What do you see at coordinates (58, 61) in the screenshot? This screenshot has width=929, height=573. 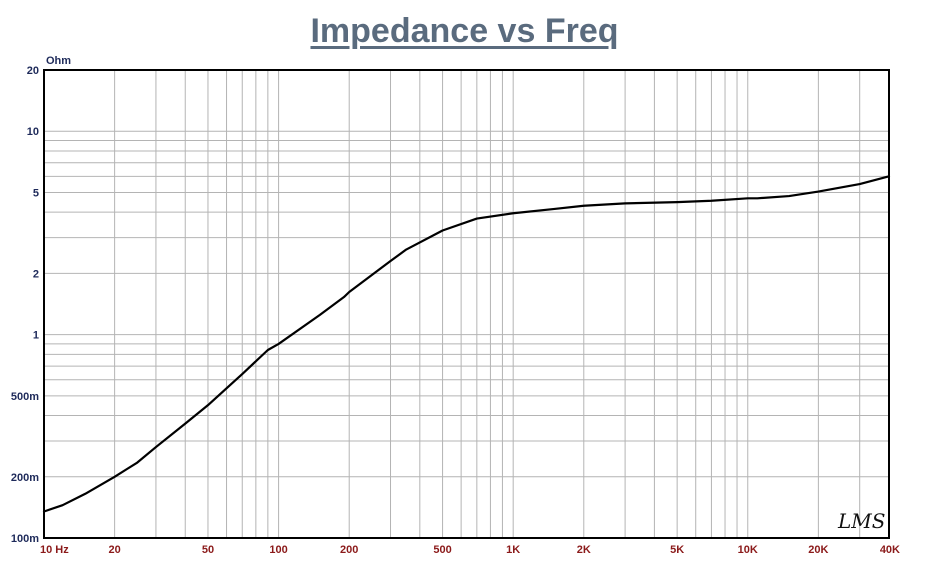 I see `y-axis-unit-label: Ohm` at bounding box center [58, 61].